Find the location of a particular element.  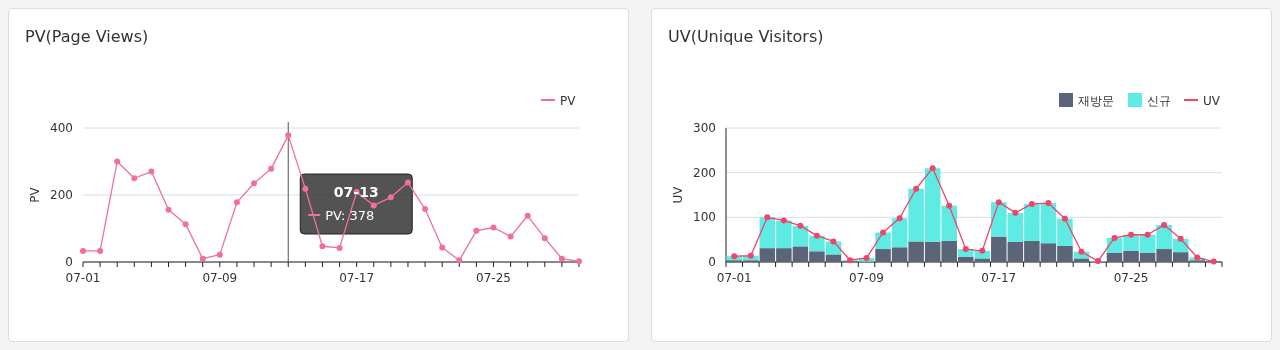

chart-title: UV(Unique Visitors) is located at coordinates (746, 36).